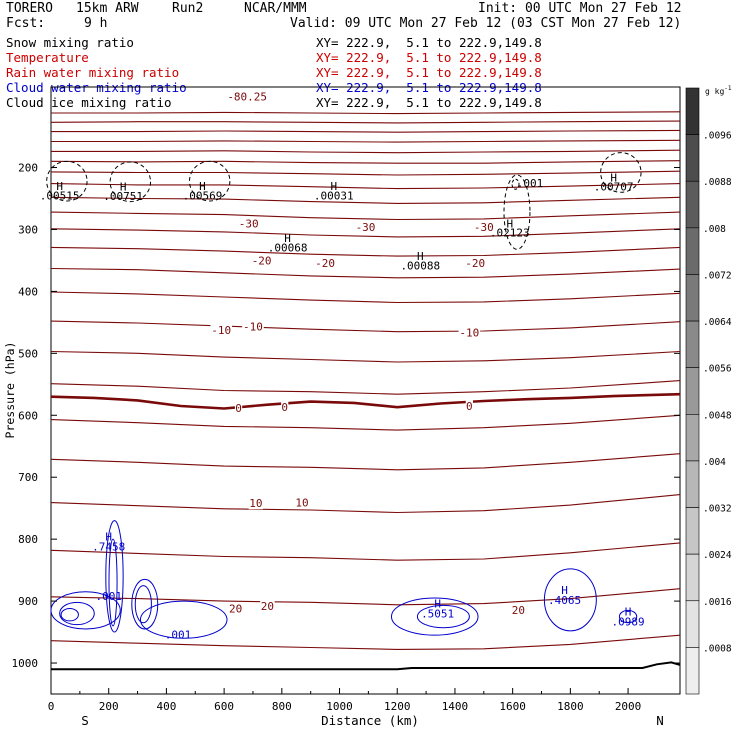 The width and height of the screenshot is (740, 740). I want to click on colorbar-label-0: .0096, so click(717, 136).